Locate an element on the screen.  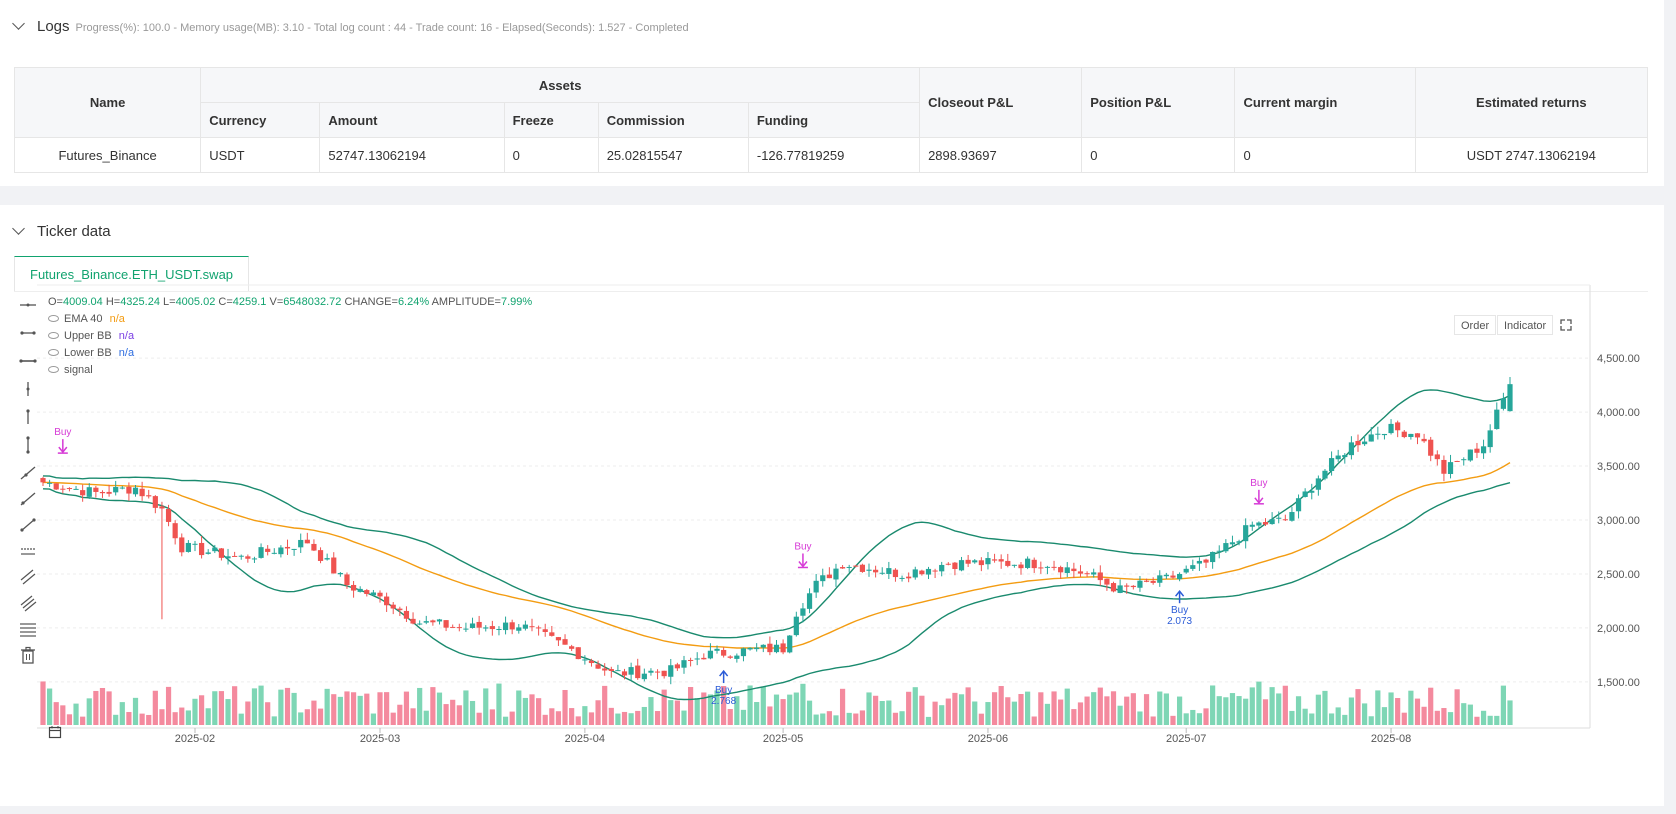
calendar-icon is located at coordinates (55, 732).